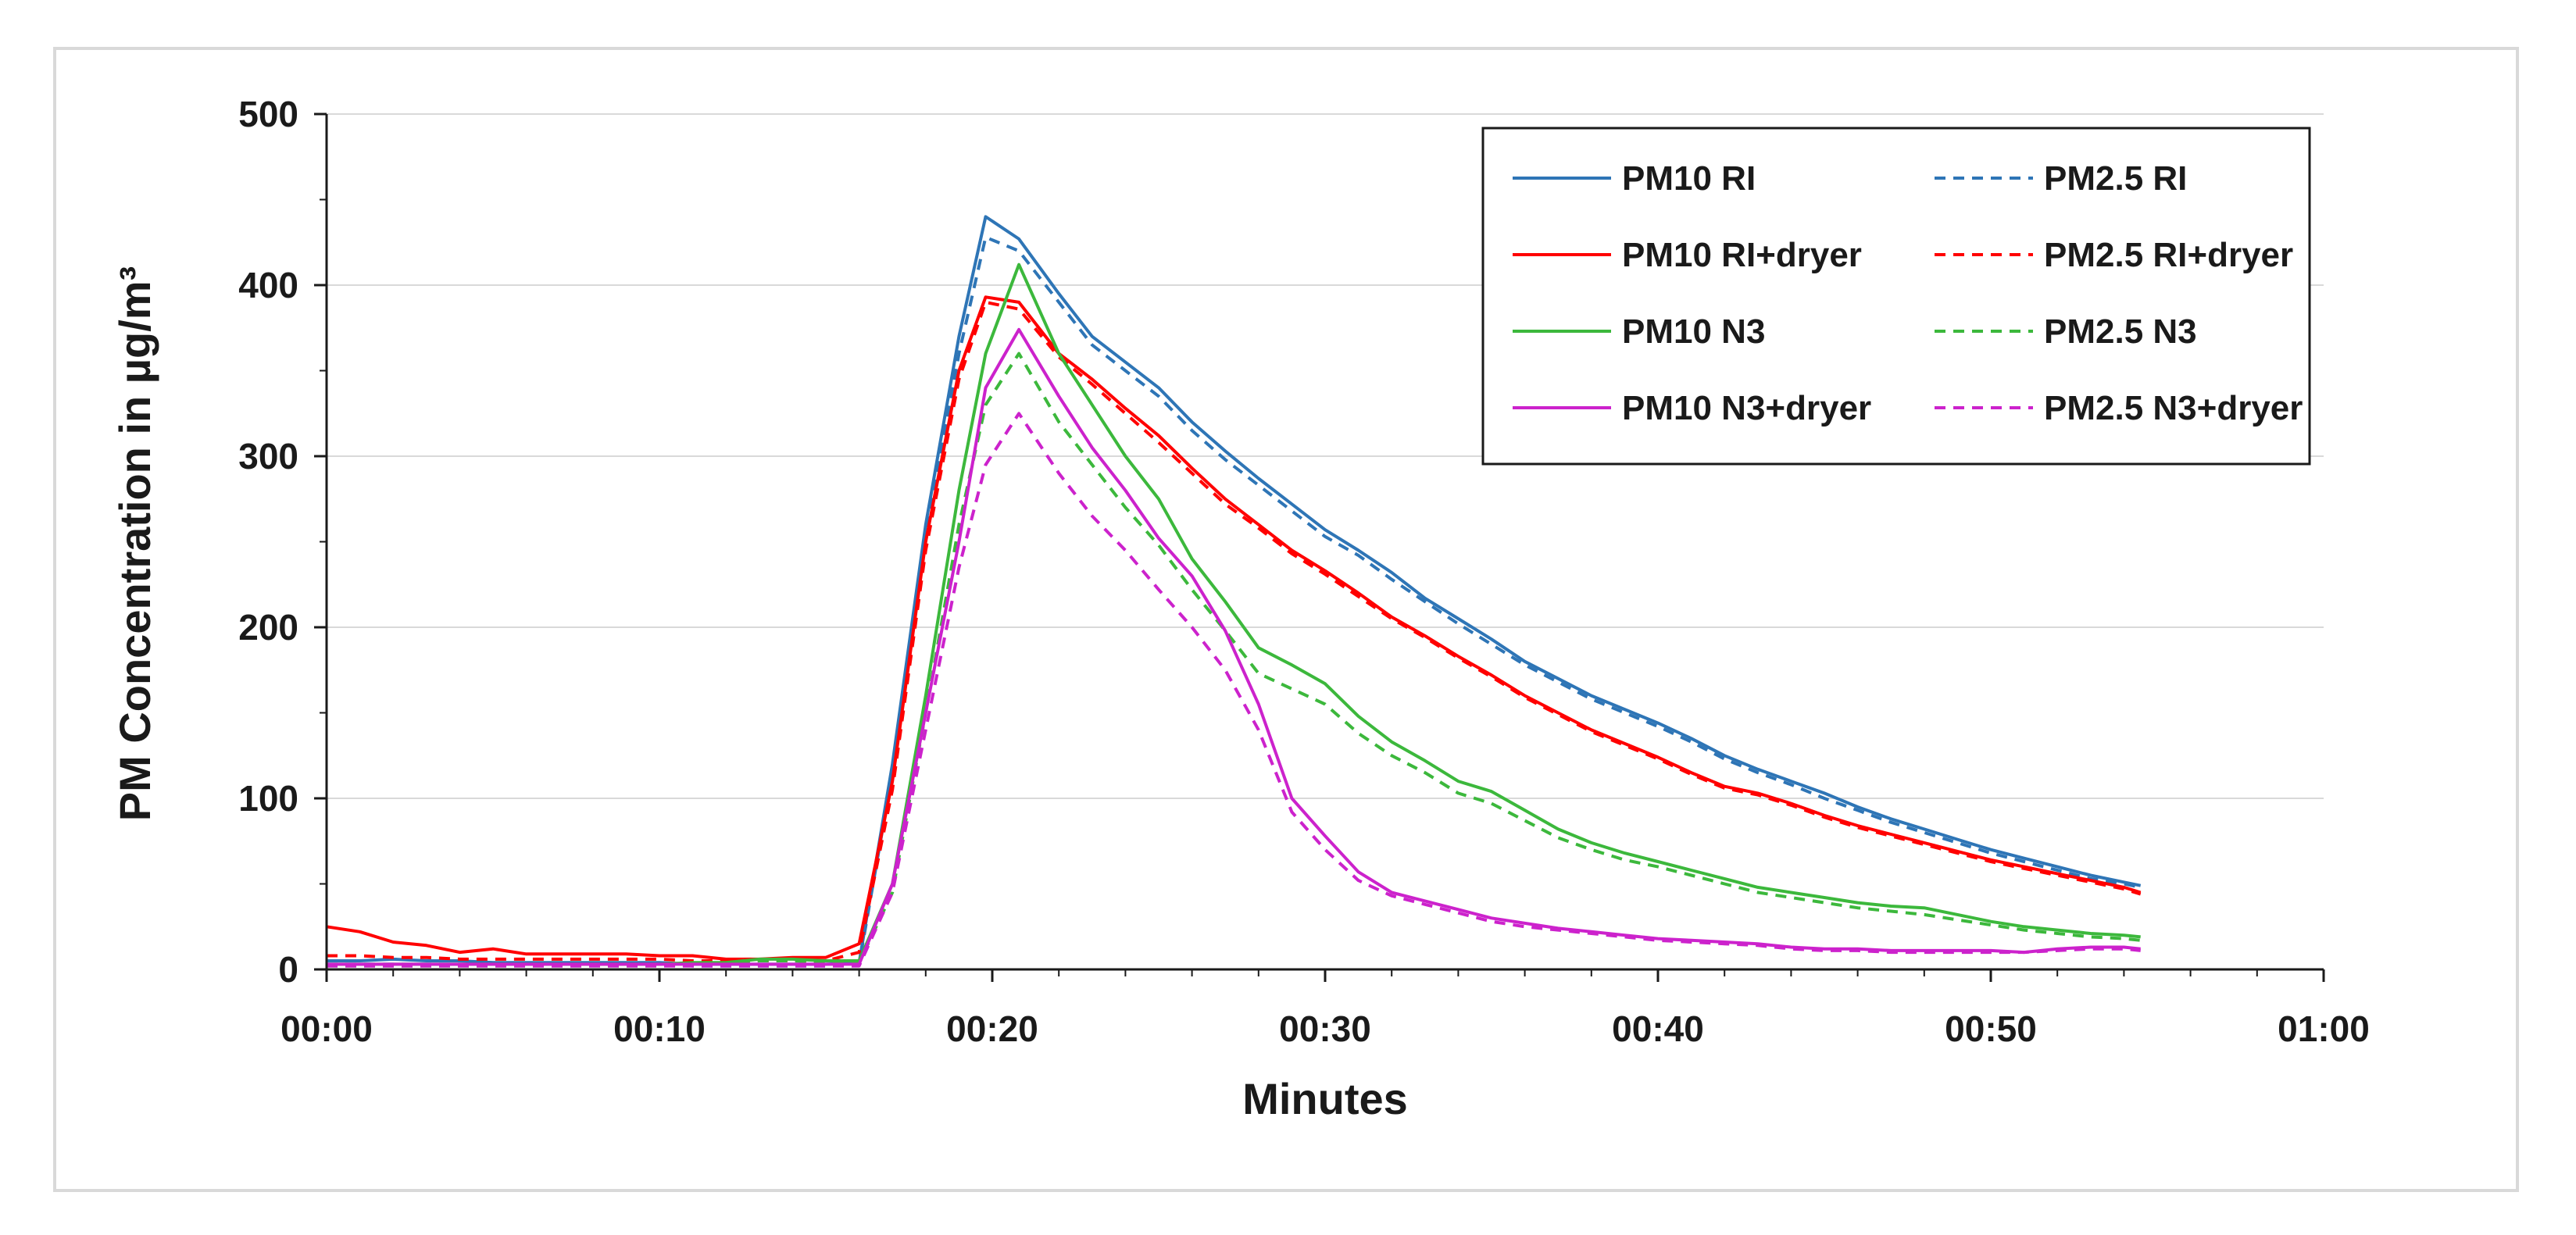 This screenshot has height=1235, width=2576. I want to click on y-tick-label: 0, so click(288, 970).